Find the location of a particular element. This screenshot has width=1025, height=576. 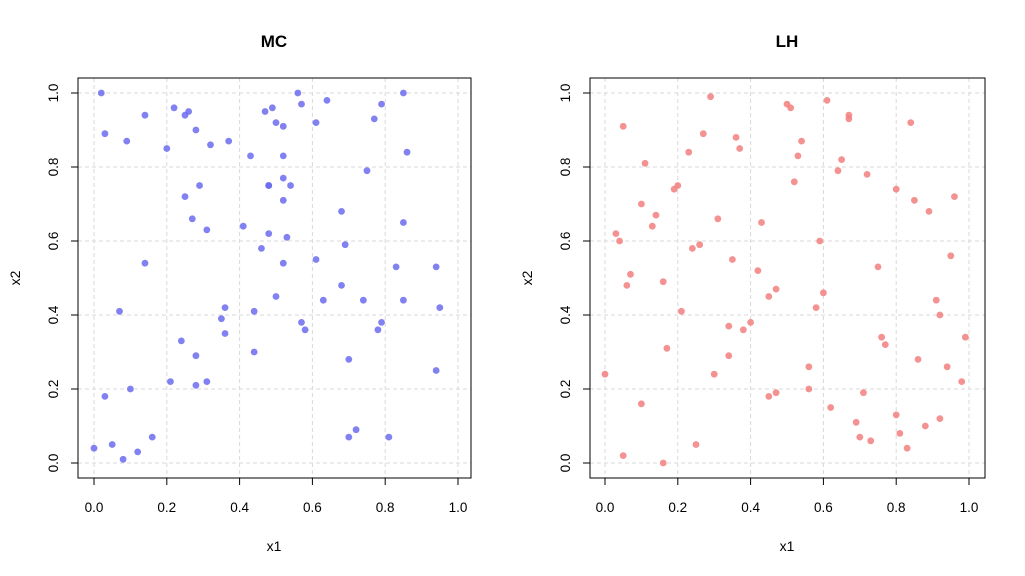

x-tick-label: 0.6 is located at coordinates (312, 507).